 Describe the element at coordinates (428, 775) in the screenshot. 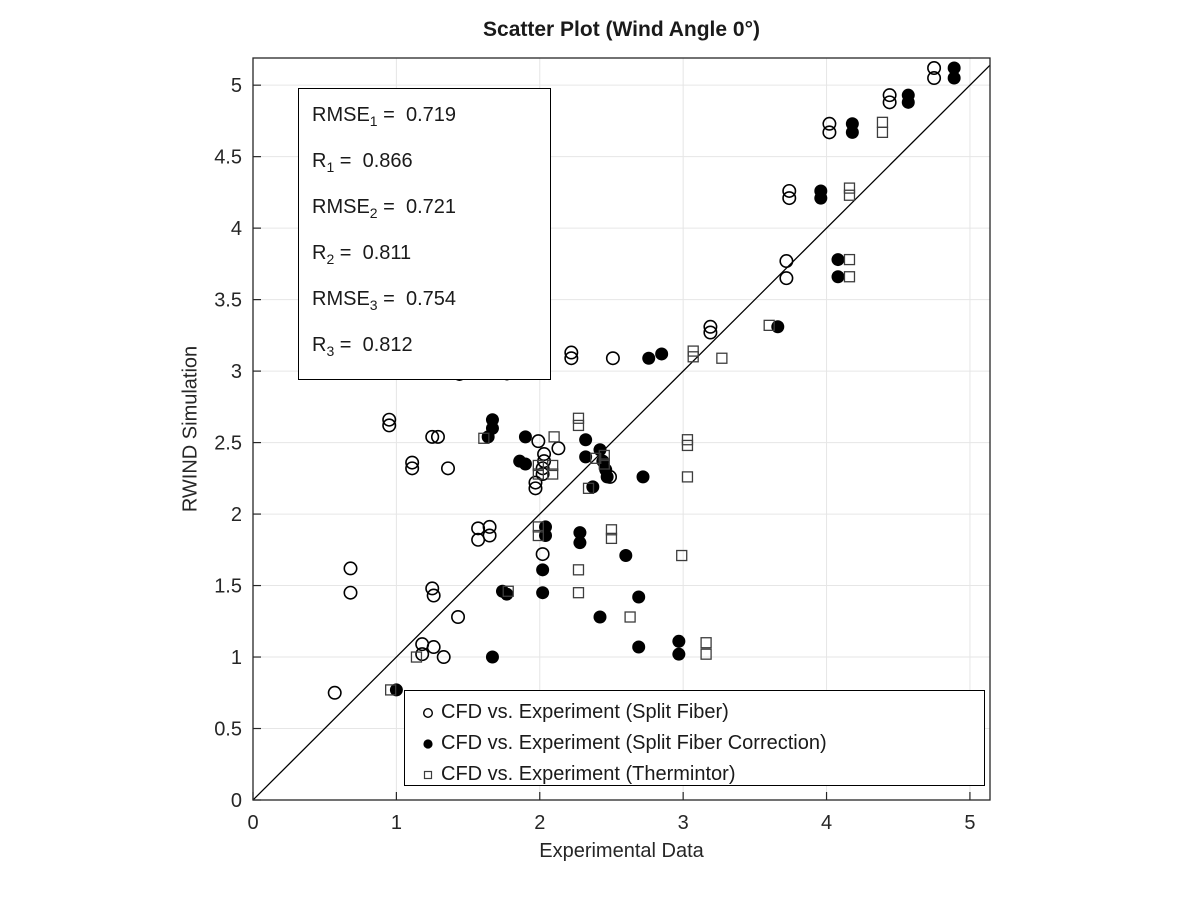

I see `open-square-icon` at that location.